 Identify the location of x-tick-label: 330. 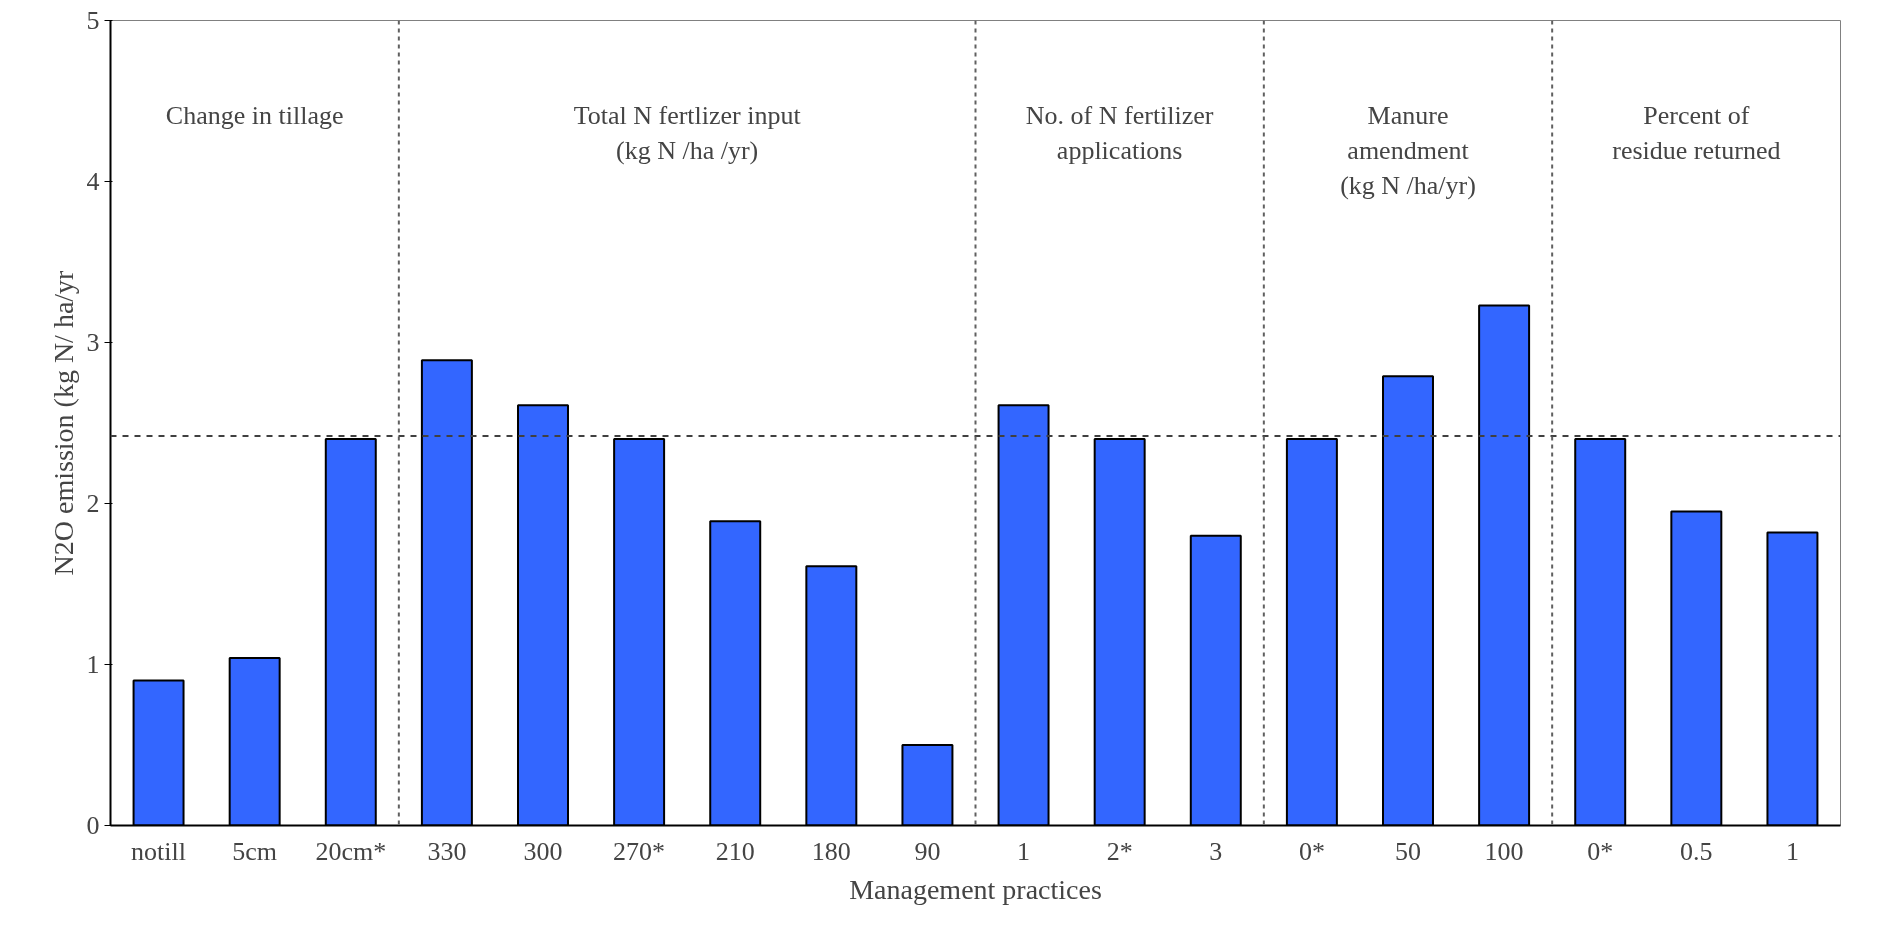
(447, 851).